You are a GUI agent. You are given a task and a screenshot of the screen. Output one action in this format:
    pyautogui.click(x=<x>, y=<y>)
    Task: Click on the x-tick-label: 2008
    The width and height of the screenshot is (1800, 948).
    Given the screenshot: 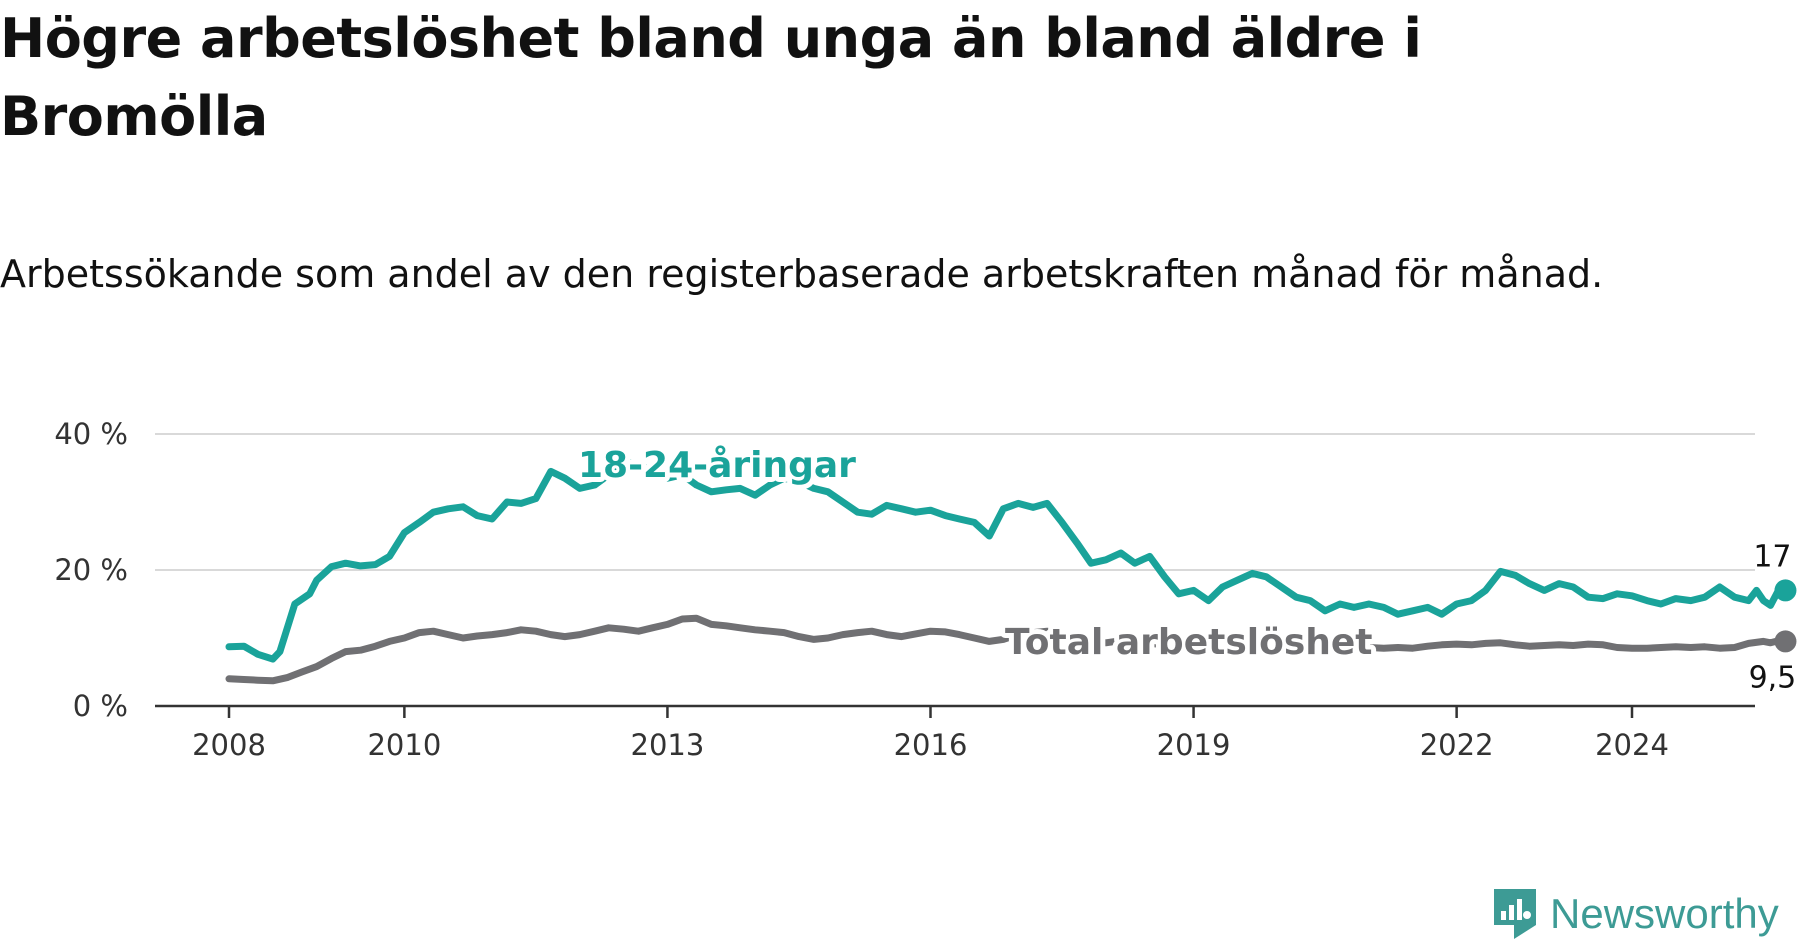 What is the action you would take?
    pyautogui.click(x=229, y=745)
    